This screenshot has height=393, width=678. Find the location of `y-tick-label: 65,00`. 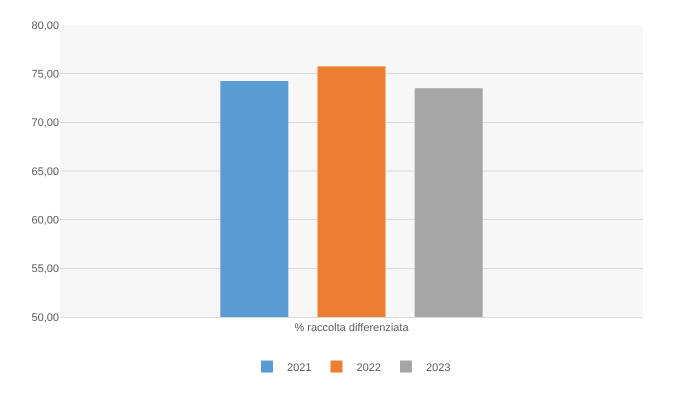

y-tick-label: 65,00 is located at coordinates (45, 172).